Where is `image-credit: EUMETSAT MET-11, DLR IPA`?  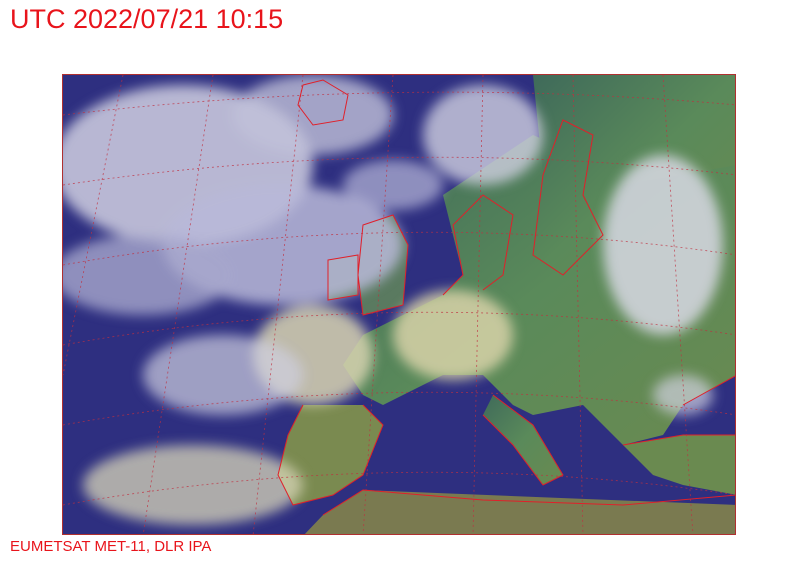 image-credit: EUMETSAT MET-11, DLR IPA is located at coordinates (111, 546).